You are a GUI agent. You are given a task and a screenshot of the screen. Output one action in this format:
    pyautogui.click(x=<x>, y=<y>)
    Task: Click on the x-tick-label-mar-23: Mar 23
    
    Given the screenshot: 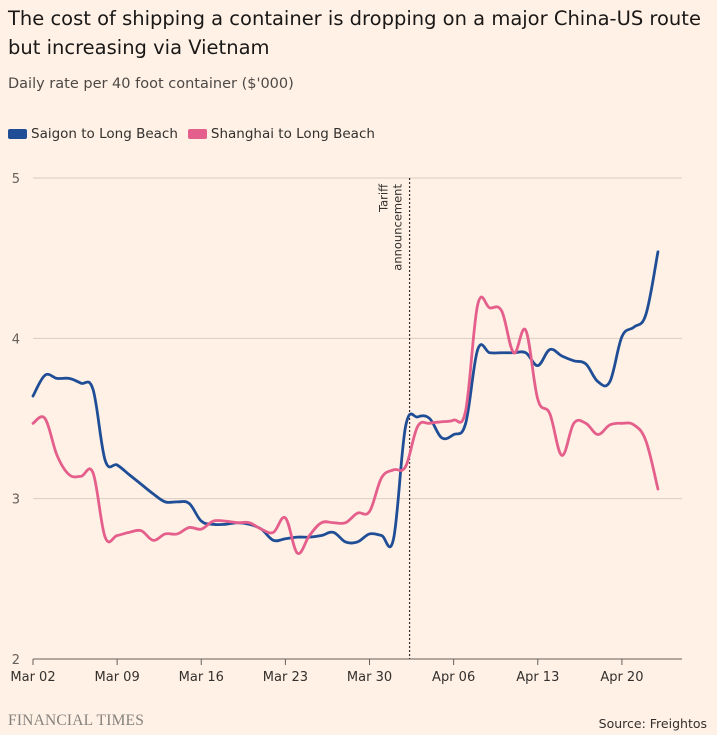 What is the action you would take?
    pyautogui.click(x=285, y=677)
    